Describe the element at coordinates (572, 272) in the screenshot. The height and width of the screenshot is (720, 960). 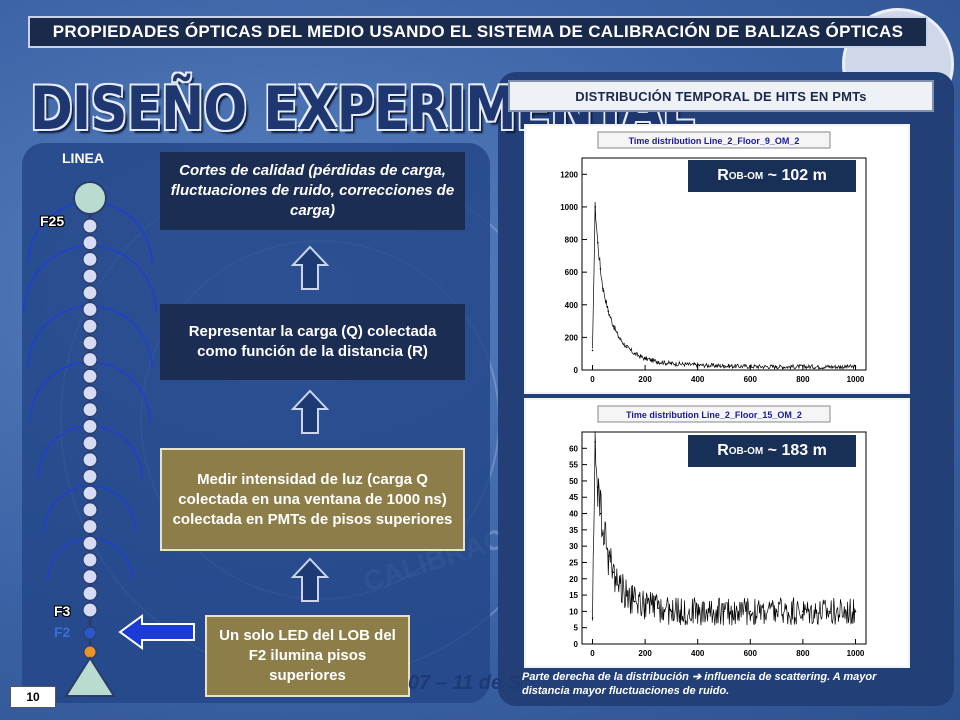
I see `y-tick-label: 600` at that location.